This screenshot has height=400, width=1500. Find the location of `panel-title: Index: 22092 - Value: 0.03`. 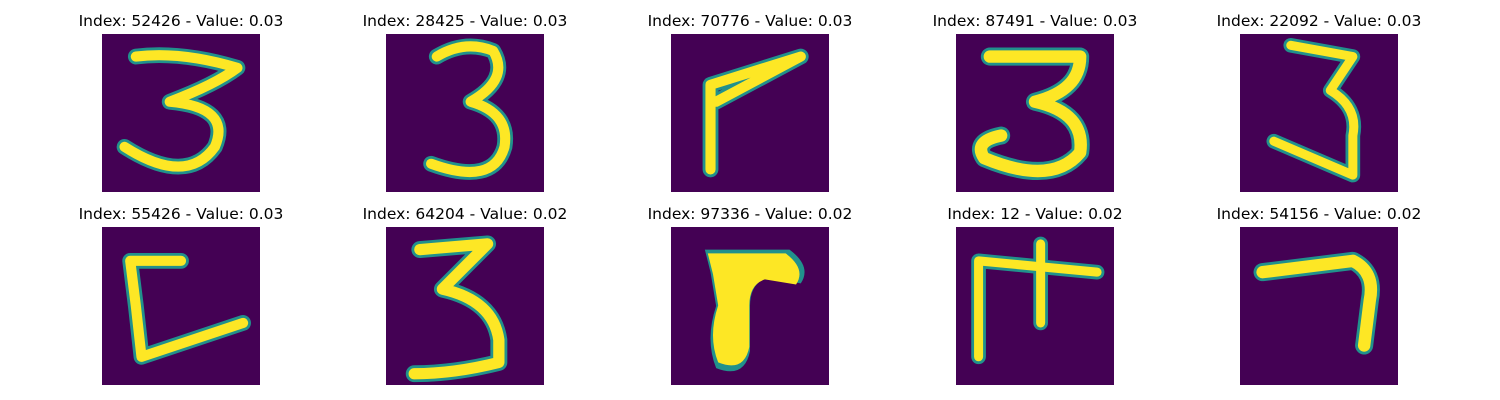

panel-title: Index: 22092 - Value: 0.03 is located at coordinates (1319, 21).